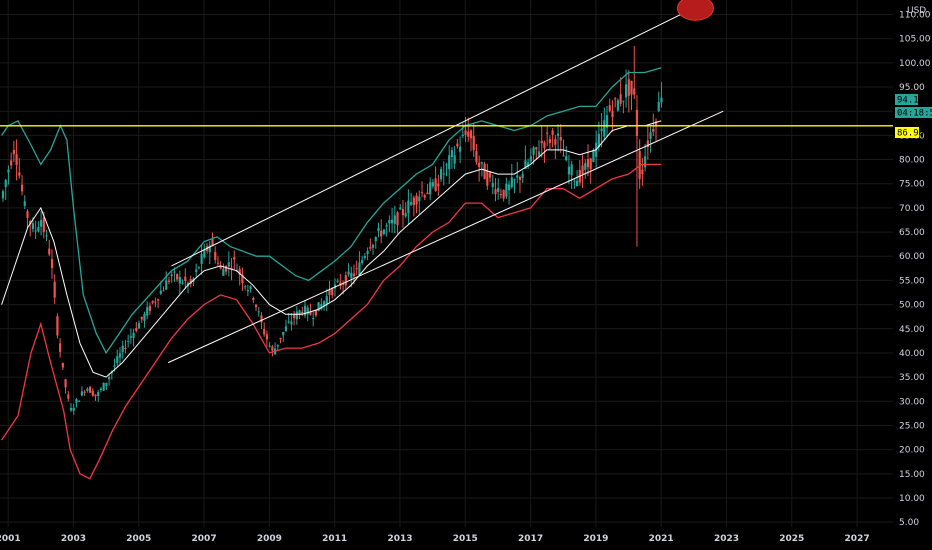 This screenshot has height=550, width=932. Describe the element at coordinates (912, 257) in the screenshot. I see `price-tick-label: 60.00` at that location.